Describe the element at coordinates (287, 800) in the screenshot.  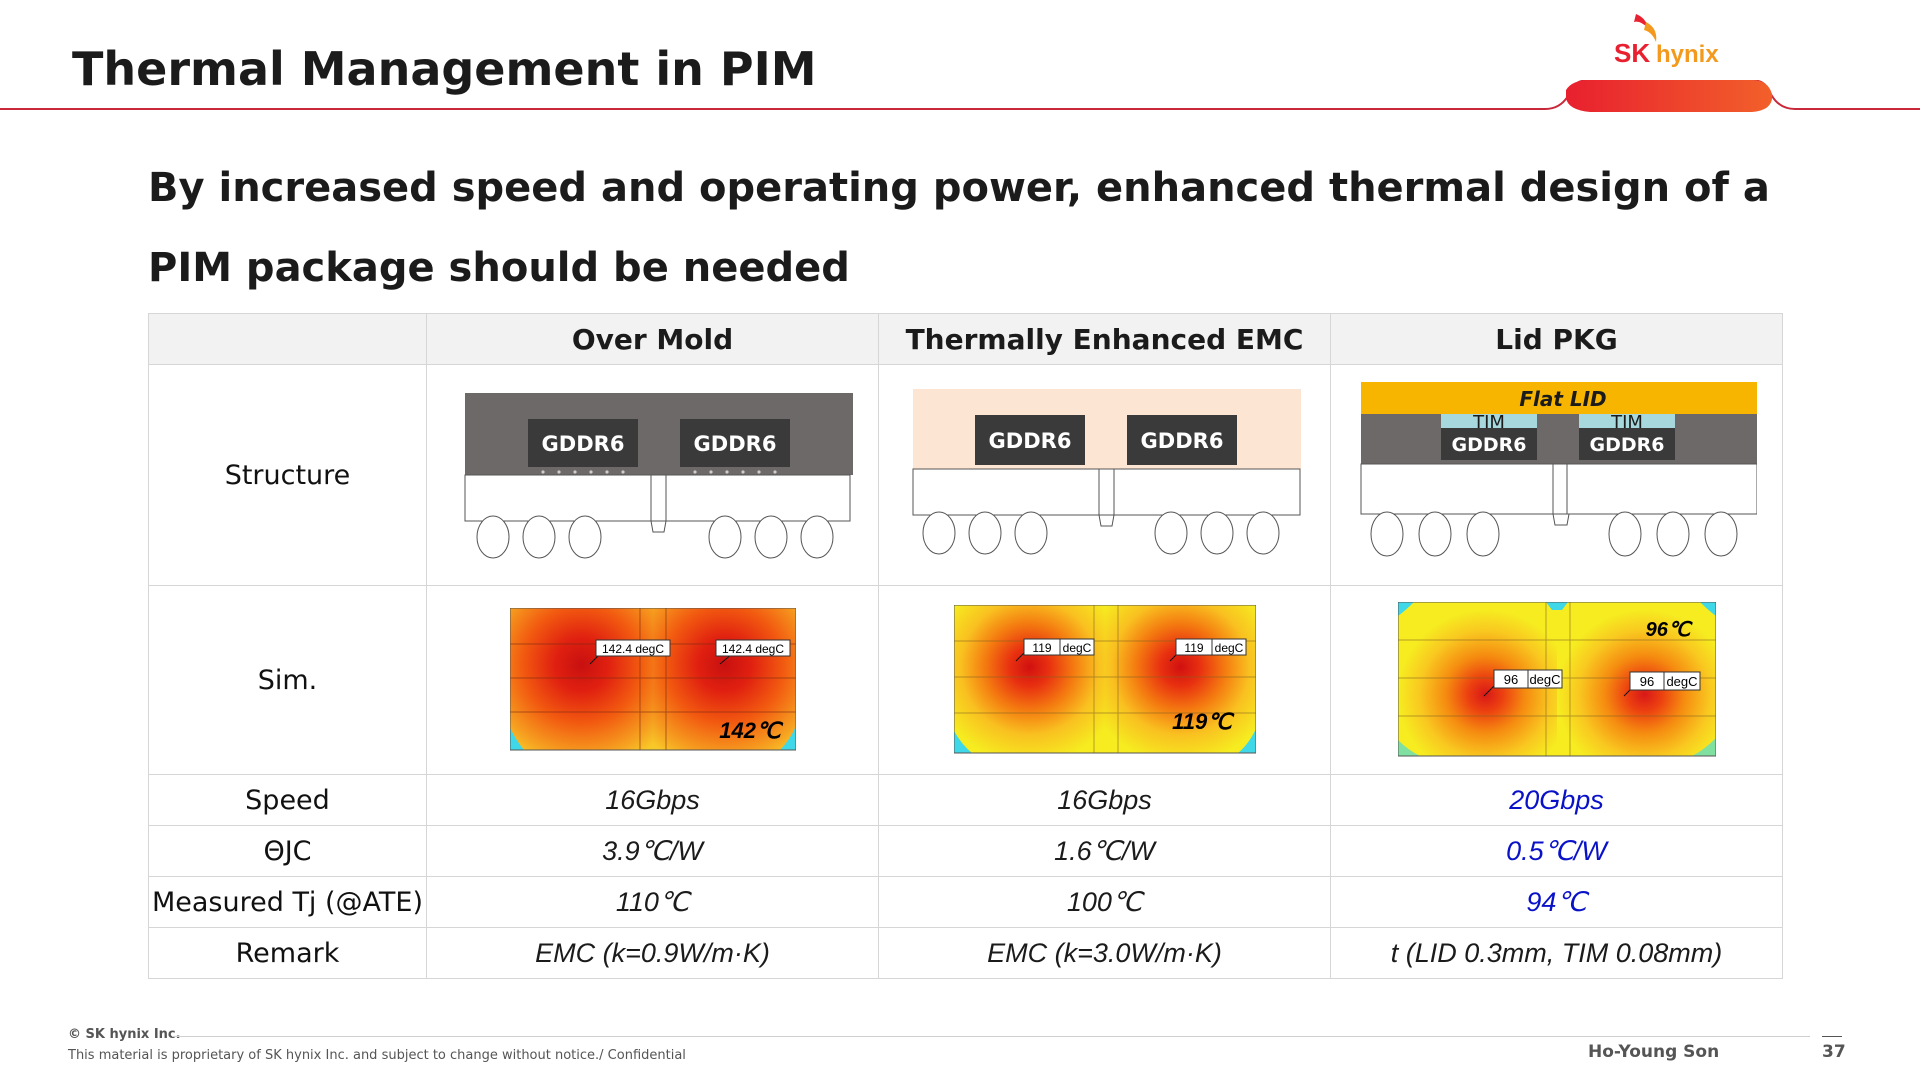
I see `row-label: Speed` at that location.